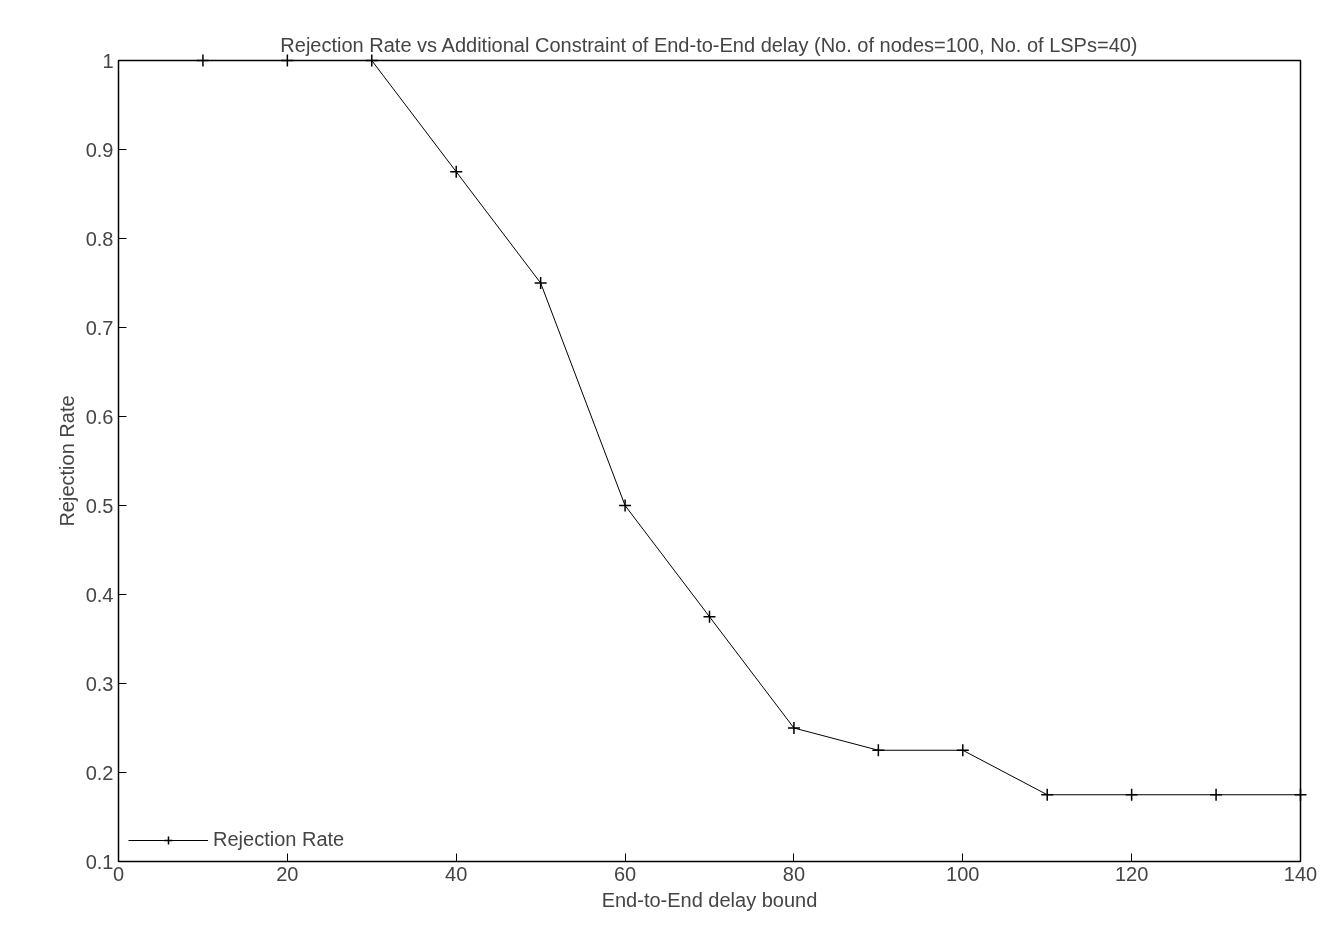 This screenshot has height=943, width=1335. Describe the element at coordinates (279, 839) in the screenshot. I see `legend-label: Rejection Rate` at that location.